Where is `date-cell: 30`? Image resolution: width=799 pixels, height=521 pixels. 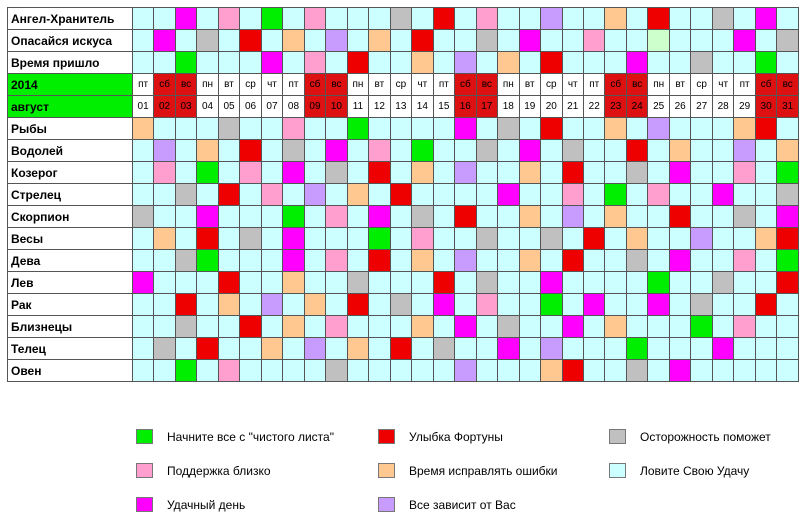
date-cell: 30 is located at coordinates (766, 106).